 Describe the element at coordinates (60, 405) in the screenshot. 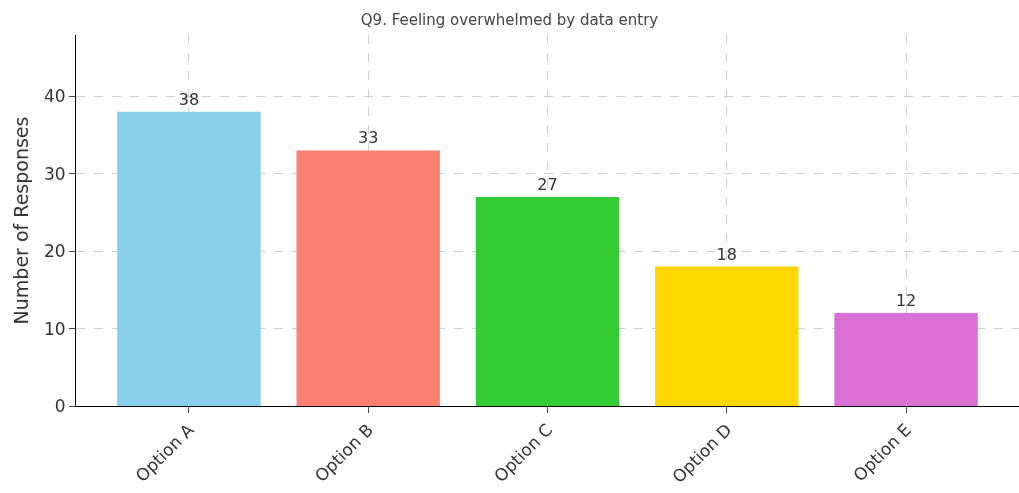

I see `y-tick-label: 0` at that location.